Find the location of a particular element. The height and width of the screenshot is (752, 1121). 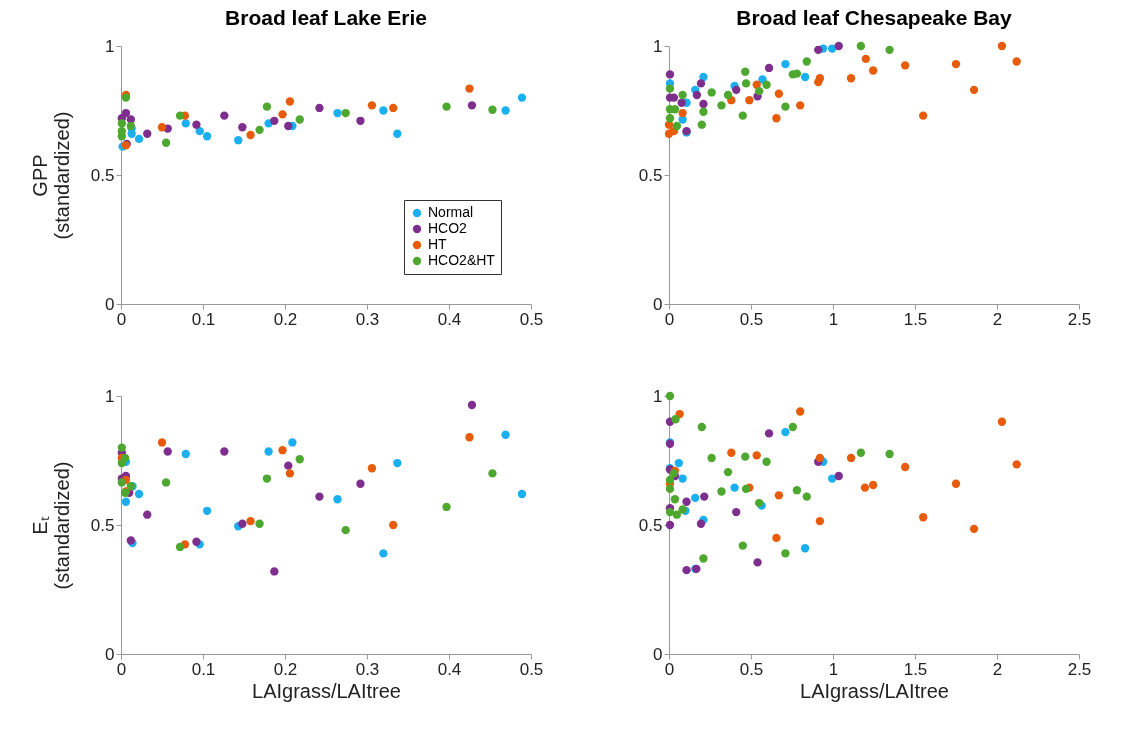

x-tick-label: 0.2 is located at coordinates (285, 319).